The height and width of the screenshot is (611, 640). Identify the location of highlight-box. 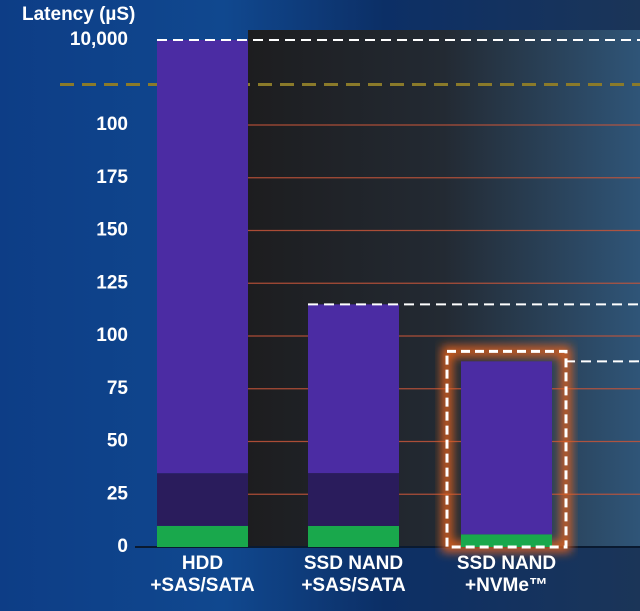
(506, 449).